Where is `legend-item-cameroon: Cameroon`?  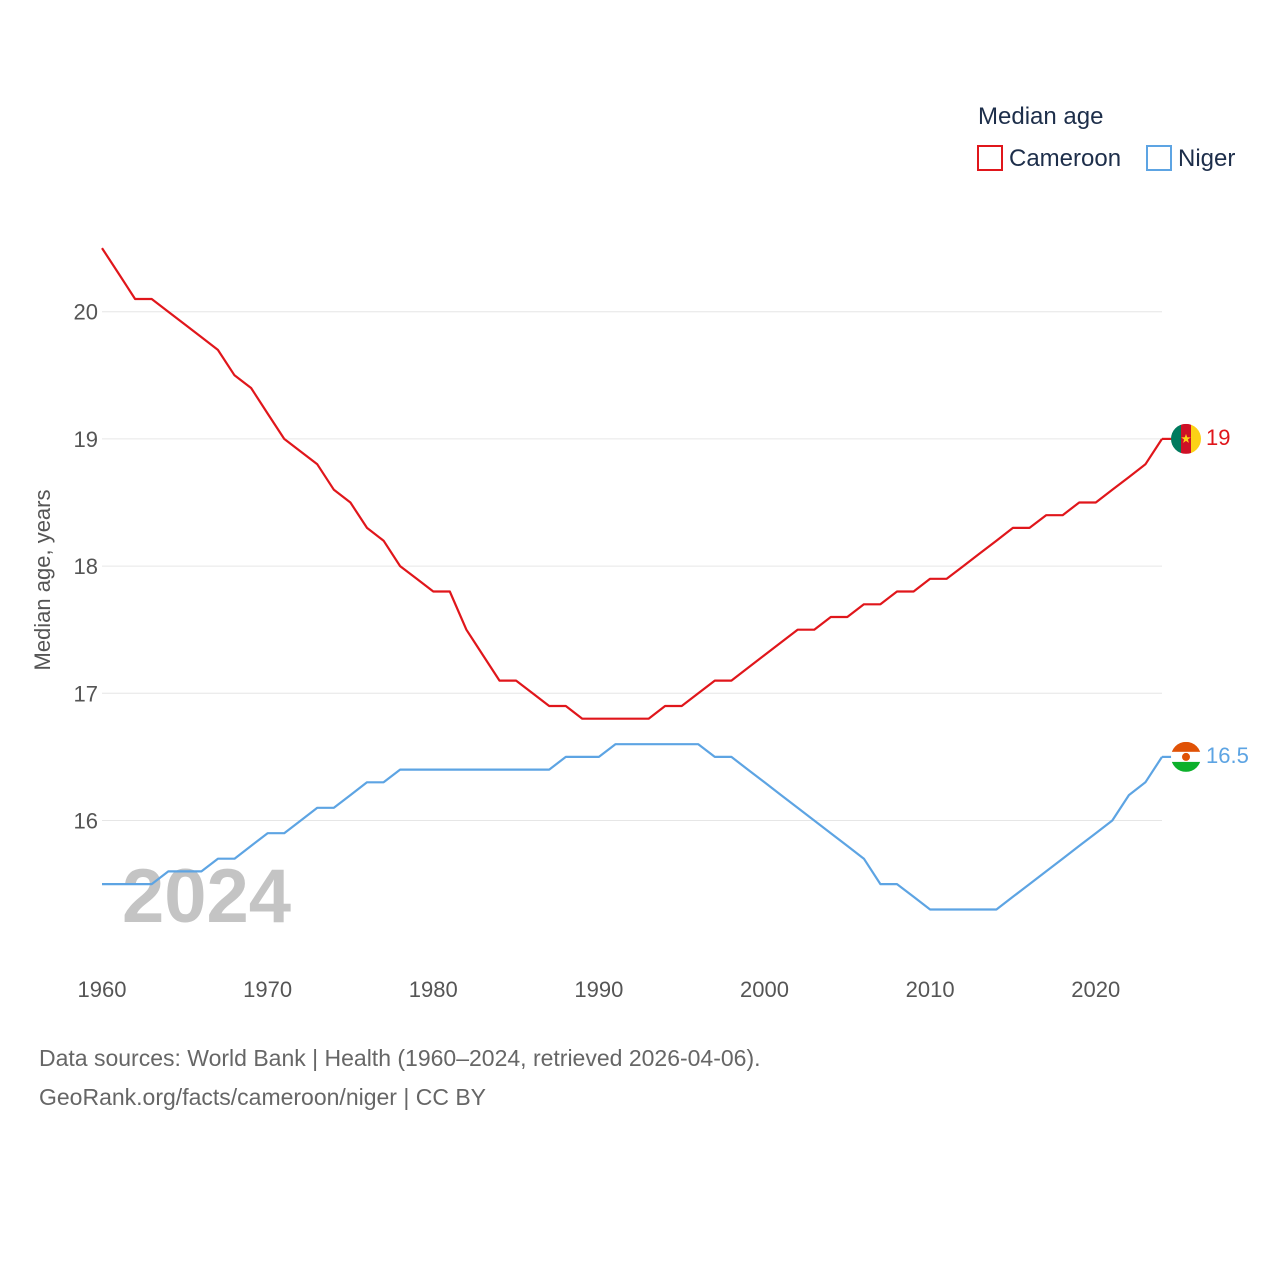
legend-item-cameroon: Cameroon is located at coordinates (1049, 158).